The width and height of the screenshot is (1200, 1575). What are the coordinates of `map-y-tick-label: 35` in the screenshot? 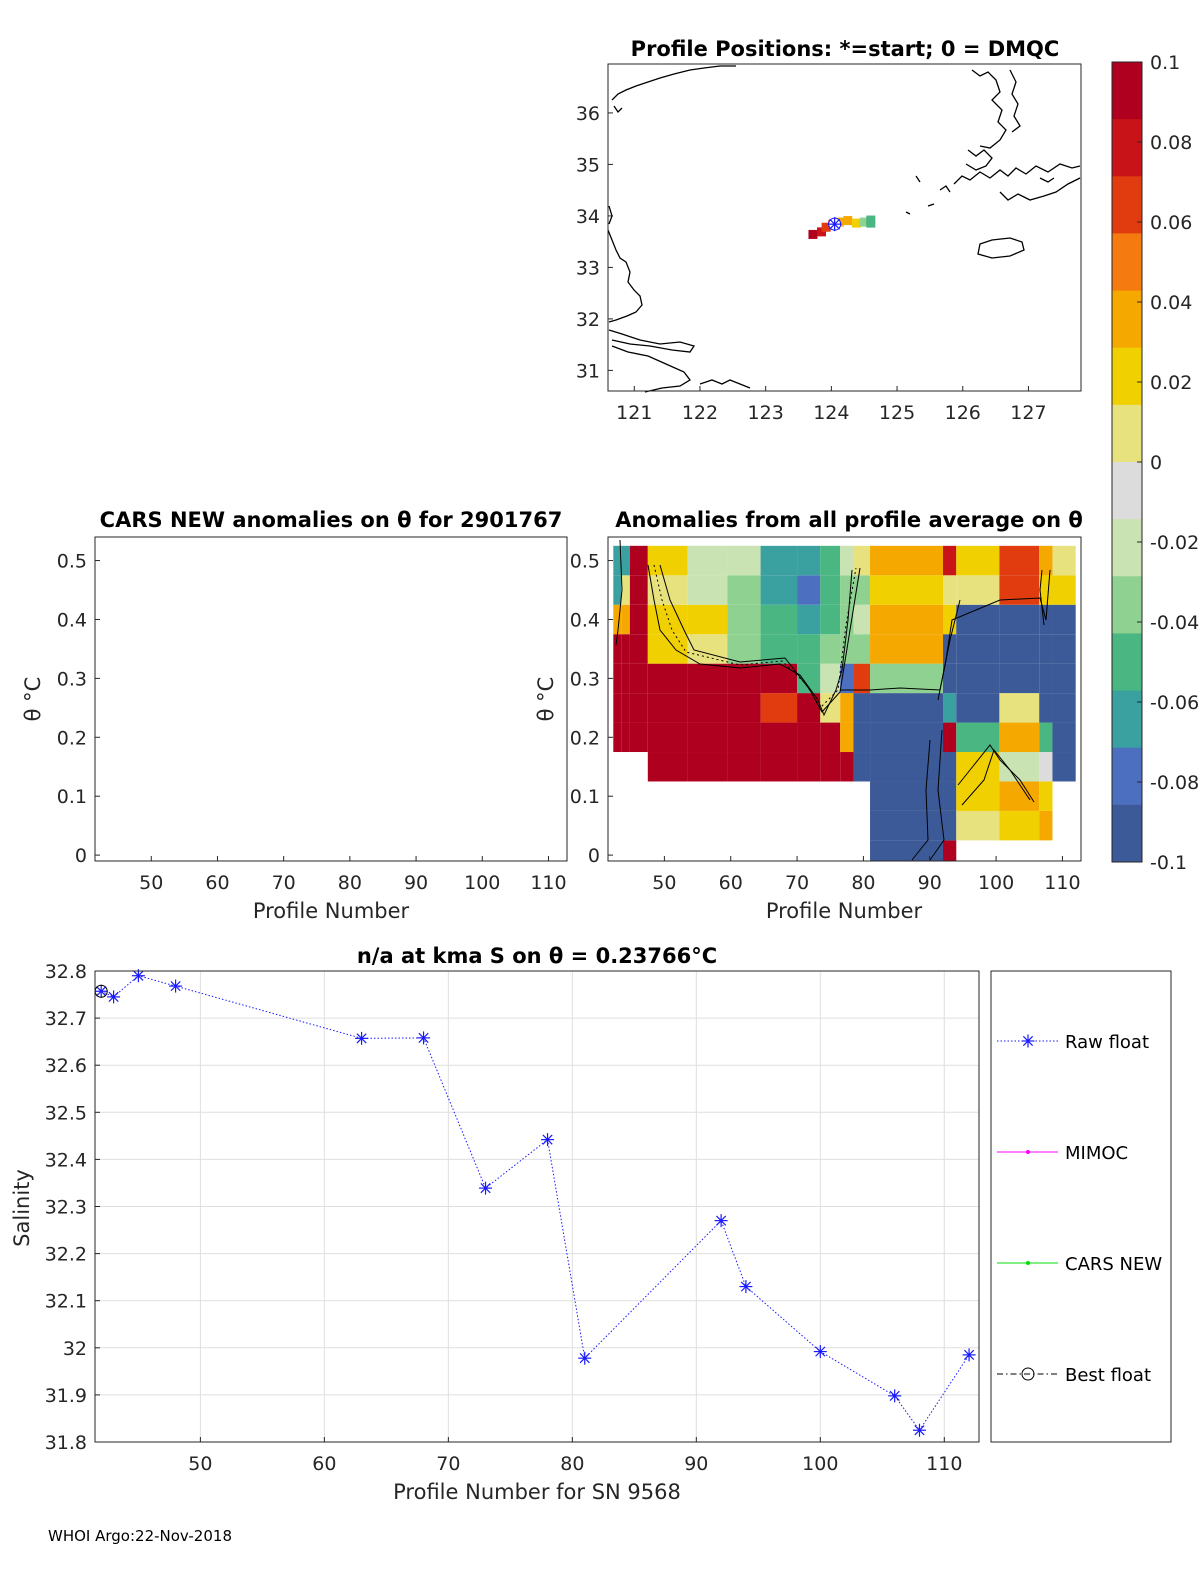 It's located at (588, 165).